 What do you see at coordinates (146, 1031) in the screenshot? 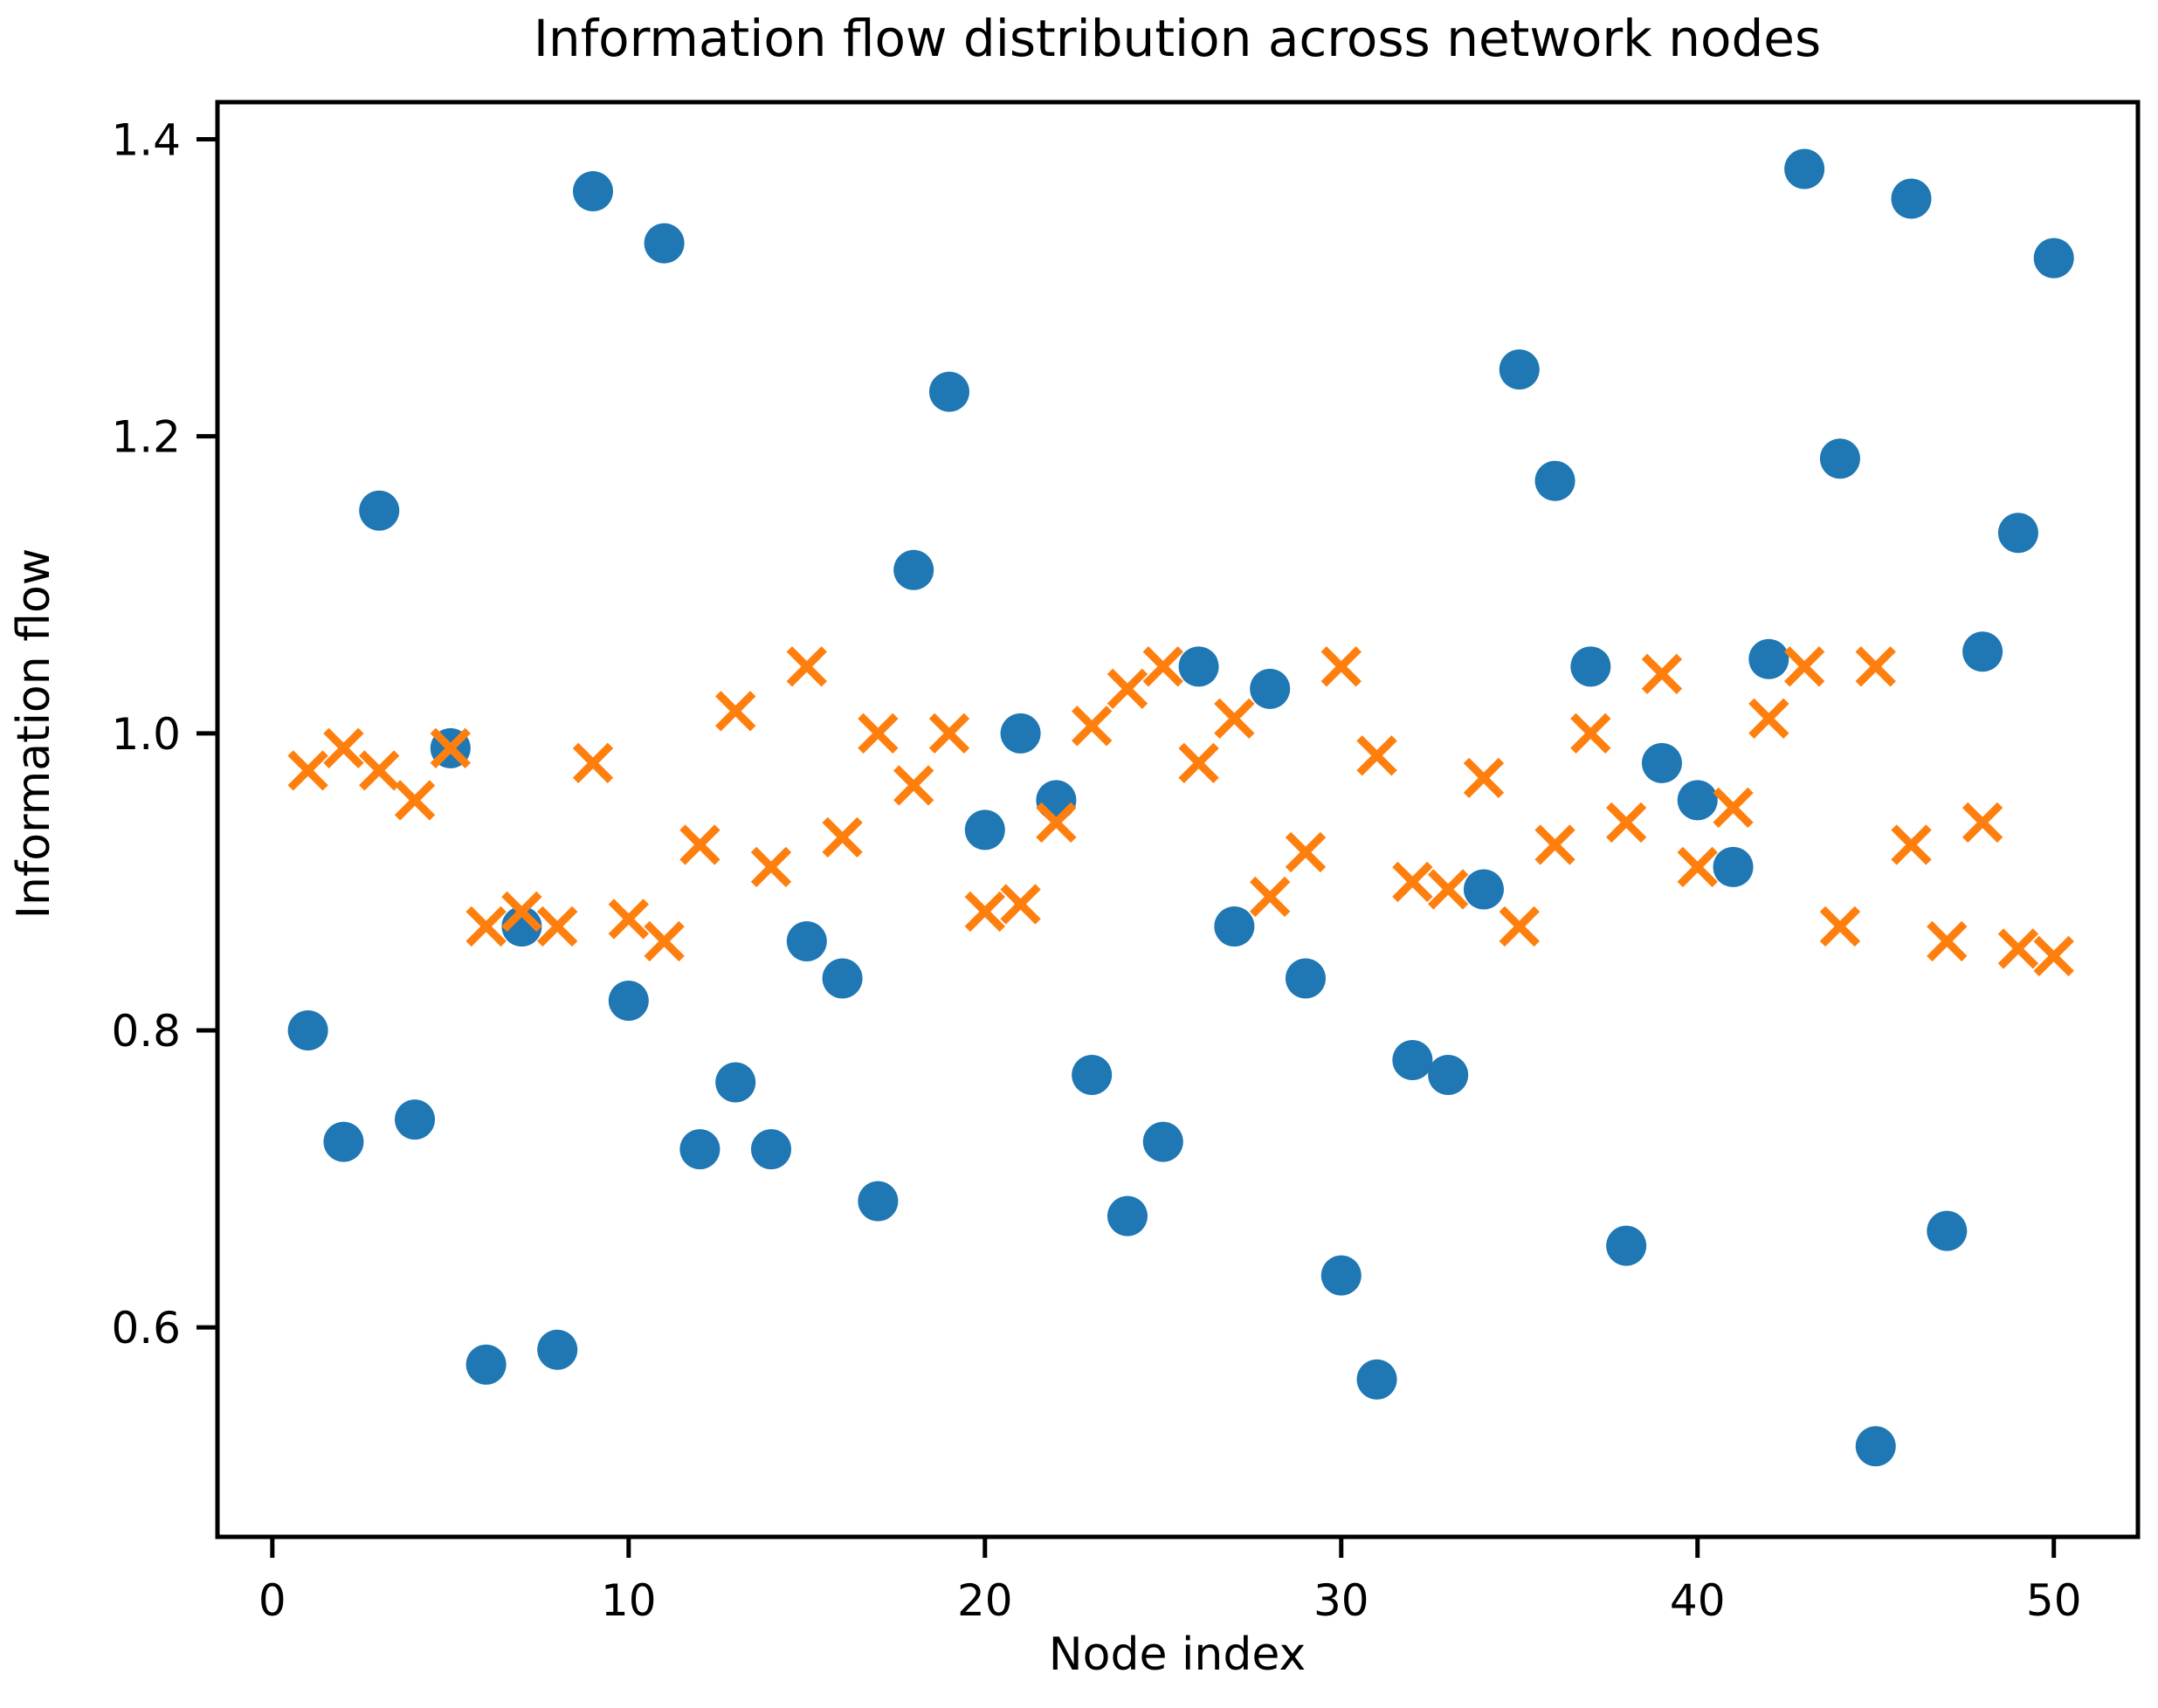
I see `y-tick-label: 0.8` at bounding box center [146, 1031].